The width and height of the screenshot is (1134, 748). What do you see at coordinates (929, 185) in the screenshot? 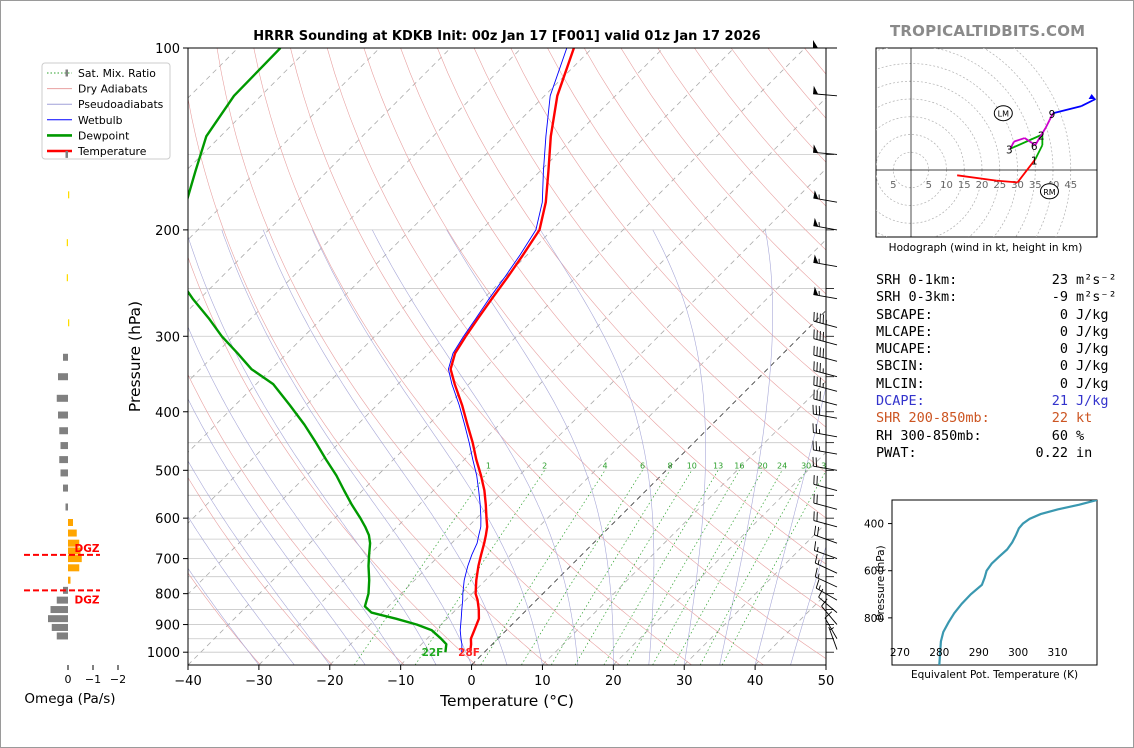
I see `hodograph-ring-label: 5` at bounding box center [929, 185].